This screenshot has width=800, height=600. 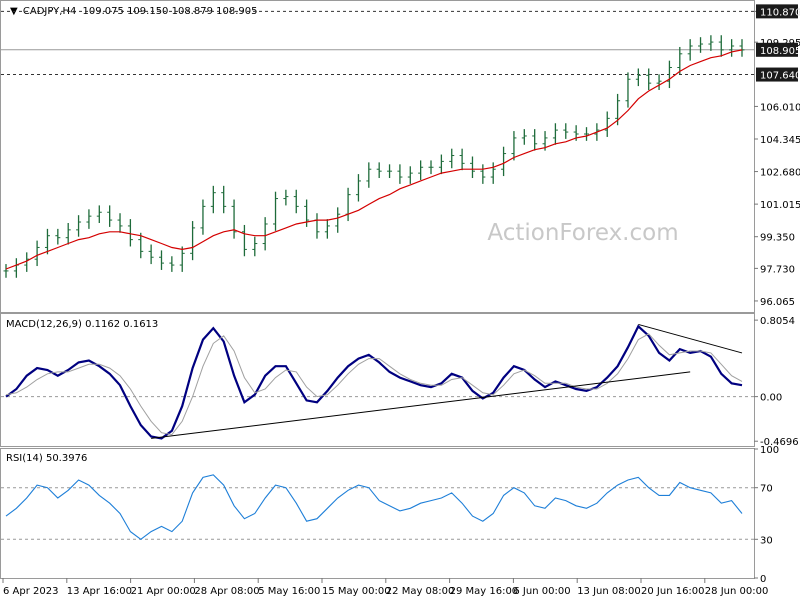 What do you see at coordinates (777, 238) in the screenshot?
I see `price-y-tick-label: 99.350` at bounding box center [777, 238].